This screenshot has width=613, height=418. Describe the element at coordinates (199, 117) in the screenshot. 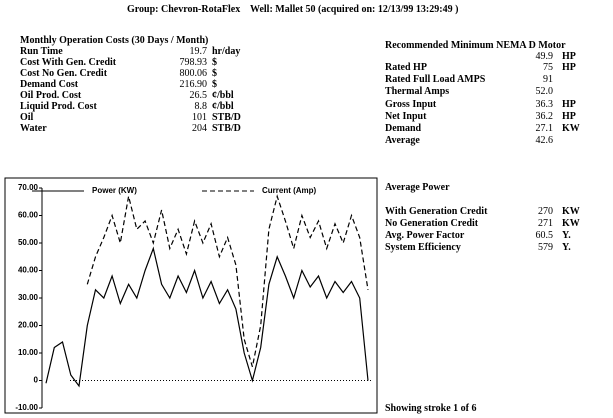

I see `row-value: 101` at that location.